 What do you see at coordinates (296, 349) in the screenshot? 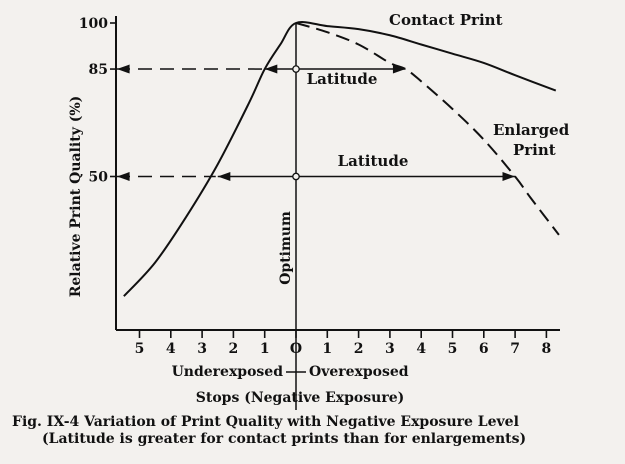
I see `x-tick-label: O` at bounding box center [296, 349].